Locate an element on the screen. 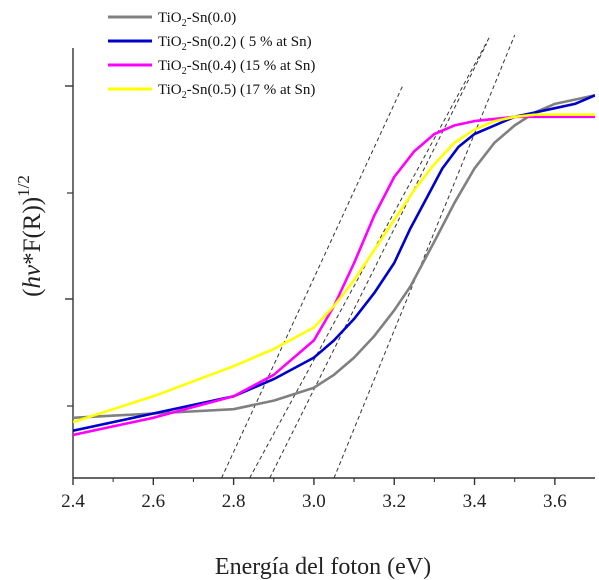 The image size is (599, 580). legend-label: TiO2-Sn(0.5) (17 % at Sn) is located at coordinates (236, 91).